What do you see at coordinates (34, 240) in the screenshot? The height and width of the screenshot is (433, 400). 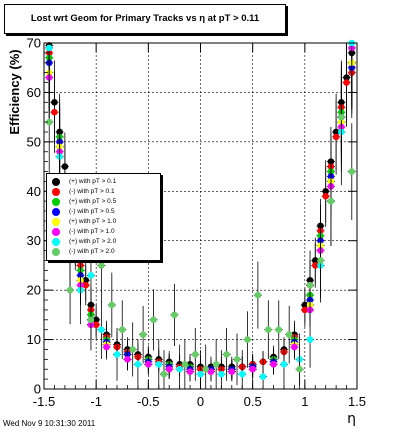 I see `y-tick-label: 30` at bounding box center [34, 240].